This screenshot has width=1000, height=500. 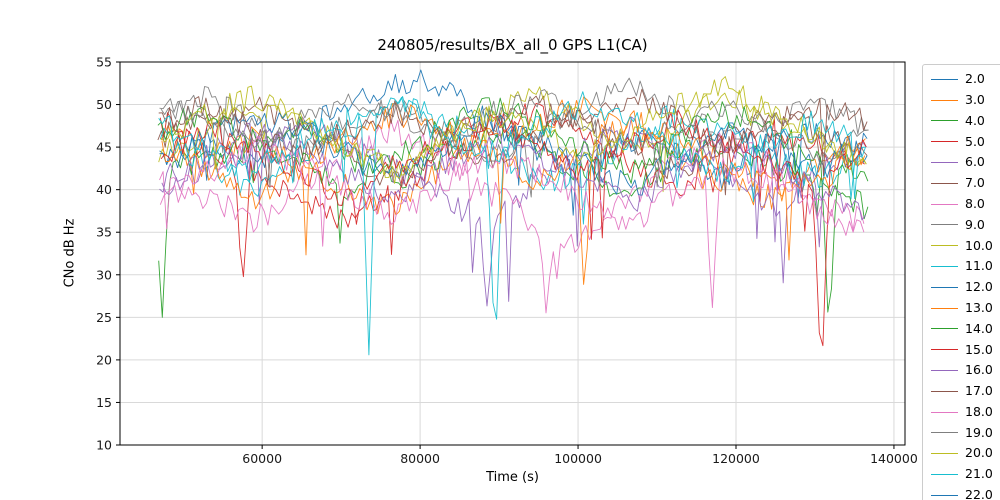 I want to click on legend-item: 18.0, so click(x=965, y=412).